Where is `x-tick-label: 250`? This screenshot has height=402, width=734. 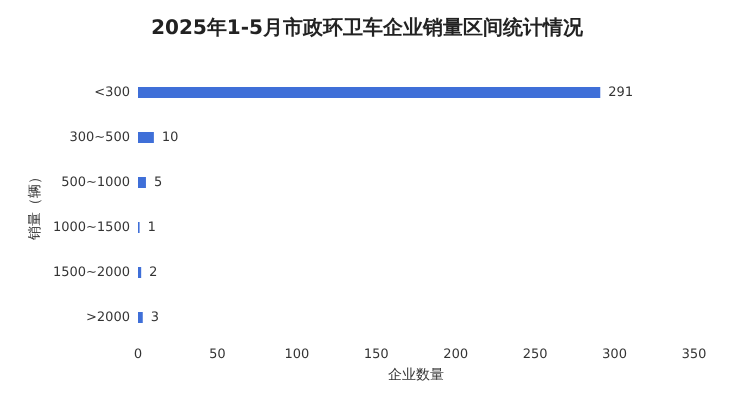 x-tick-label: 250 is located at coordinates (535, 354).